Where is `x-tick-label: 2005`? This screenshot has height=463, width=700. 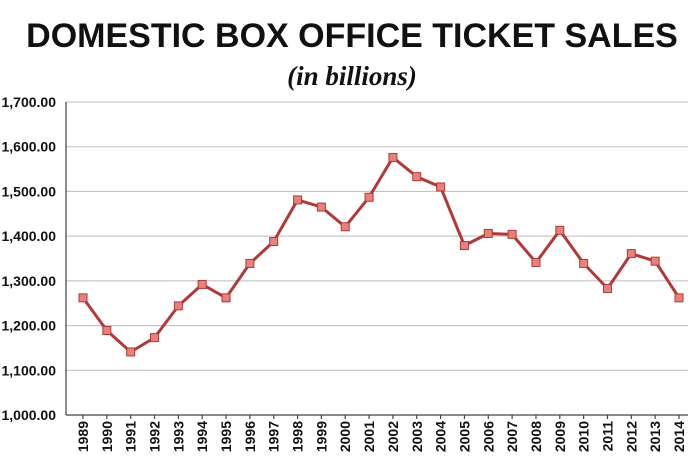 x-tick-label: 2005 is located at coordinates (464, 436).